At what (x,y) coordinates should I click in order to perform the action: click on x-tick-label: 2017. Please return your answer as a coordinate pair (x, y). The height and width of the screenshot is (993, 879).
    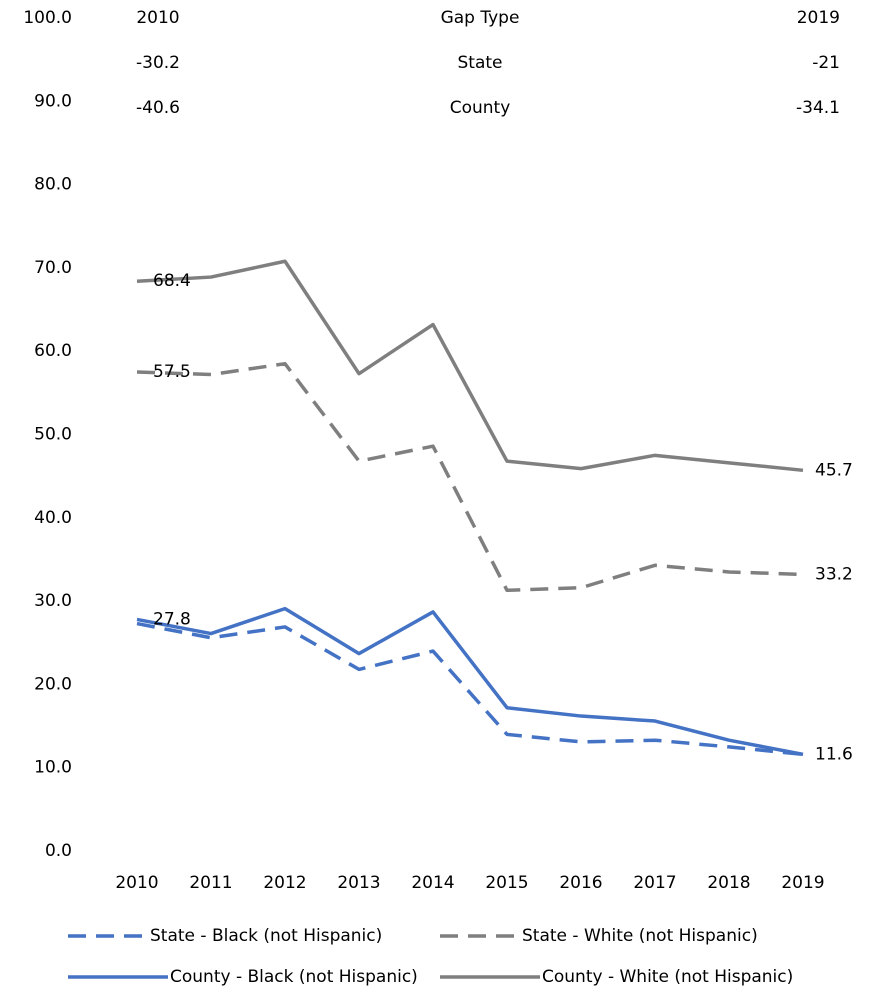
    Looking at the image, I should click on (654, 883).